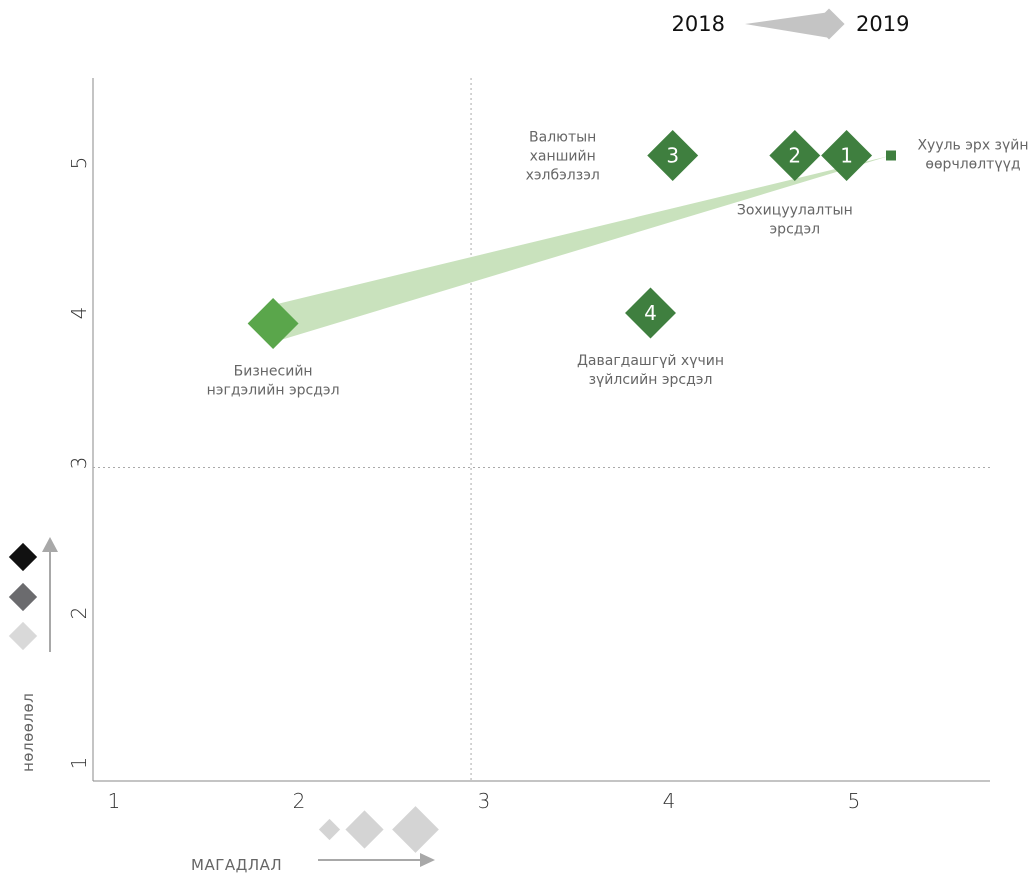 This screenshot has width=1032, height=874. What do you see at coordinates (795, 211) in the screenshot?
I see `risk-label-2: Зохицуулалтын` at bounding box center [795, 211].